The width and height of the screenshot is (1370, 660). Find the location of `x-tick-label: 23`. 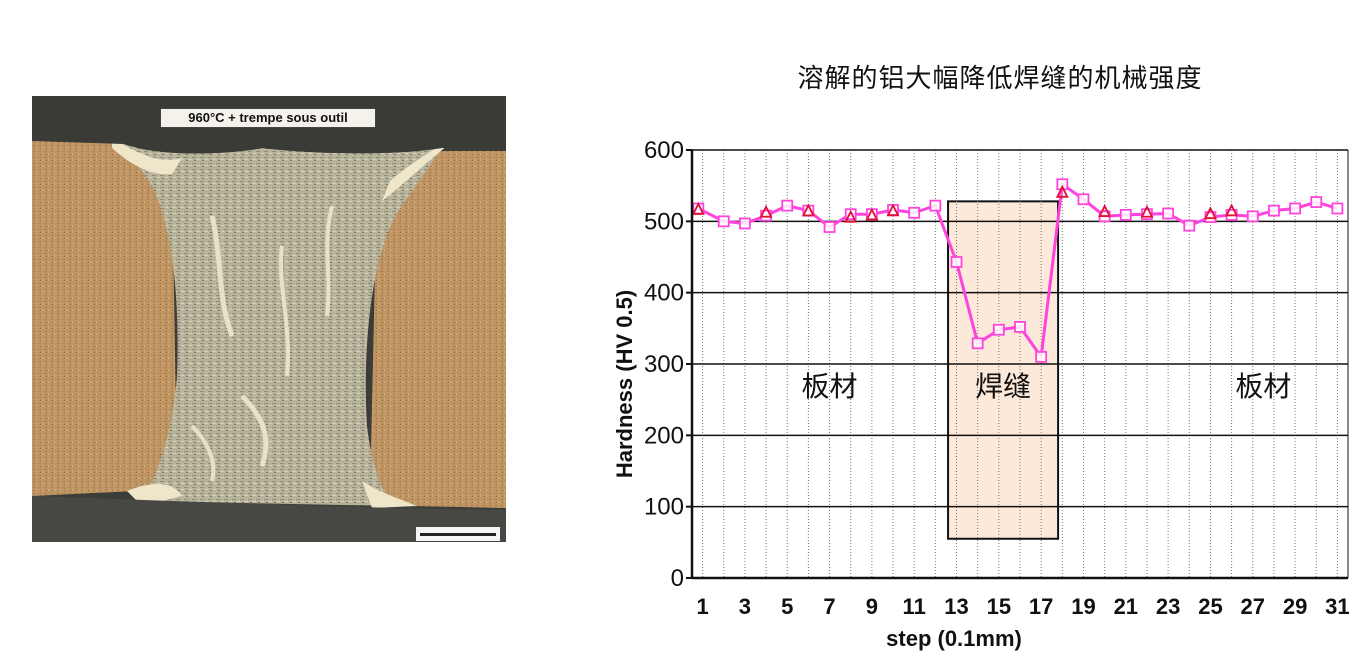

x-tick-label: 23 is located at coordinates (1168, 606).